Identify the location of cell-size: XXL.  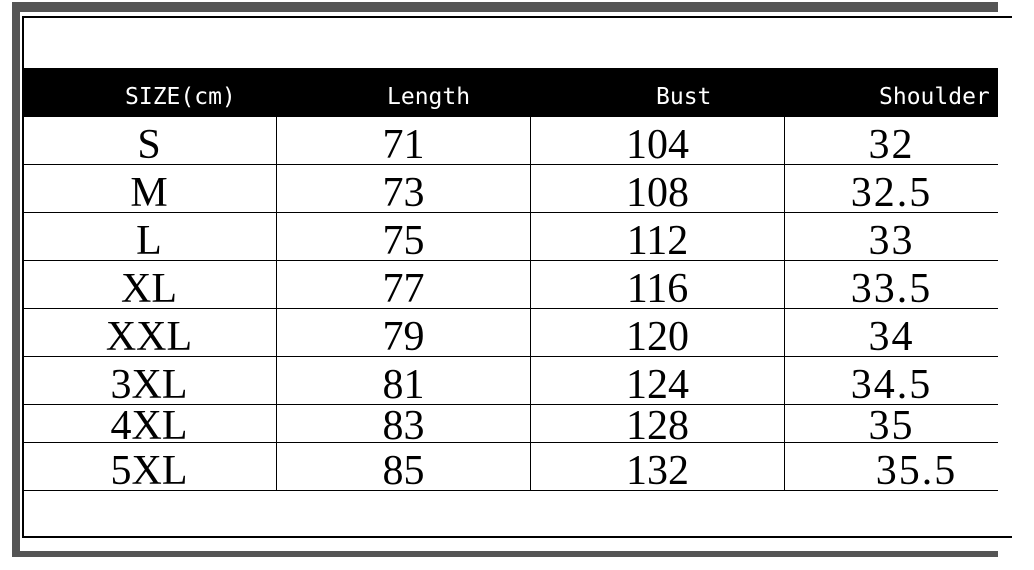
(149, 332).